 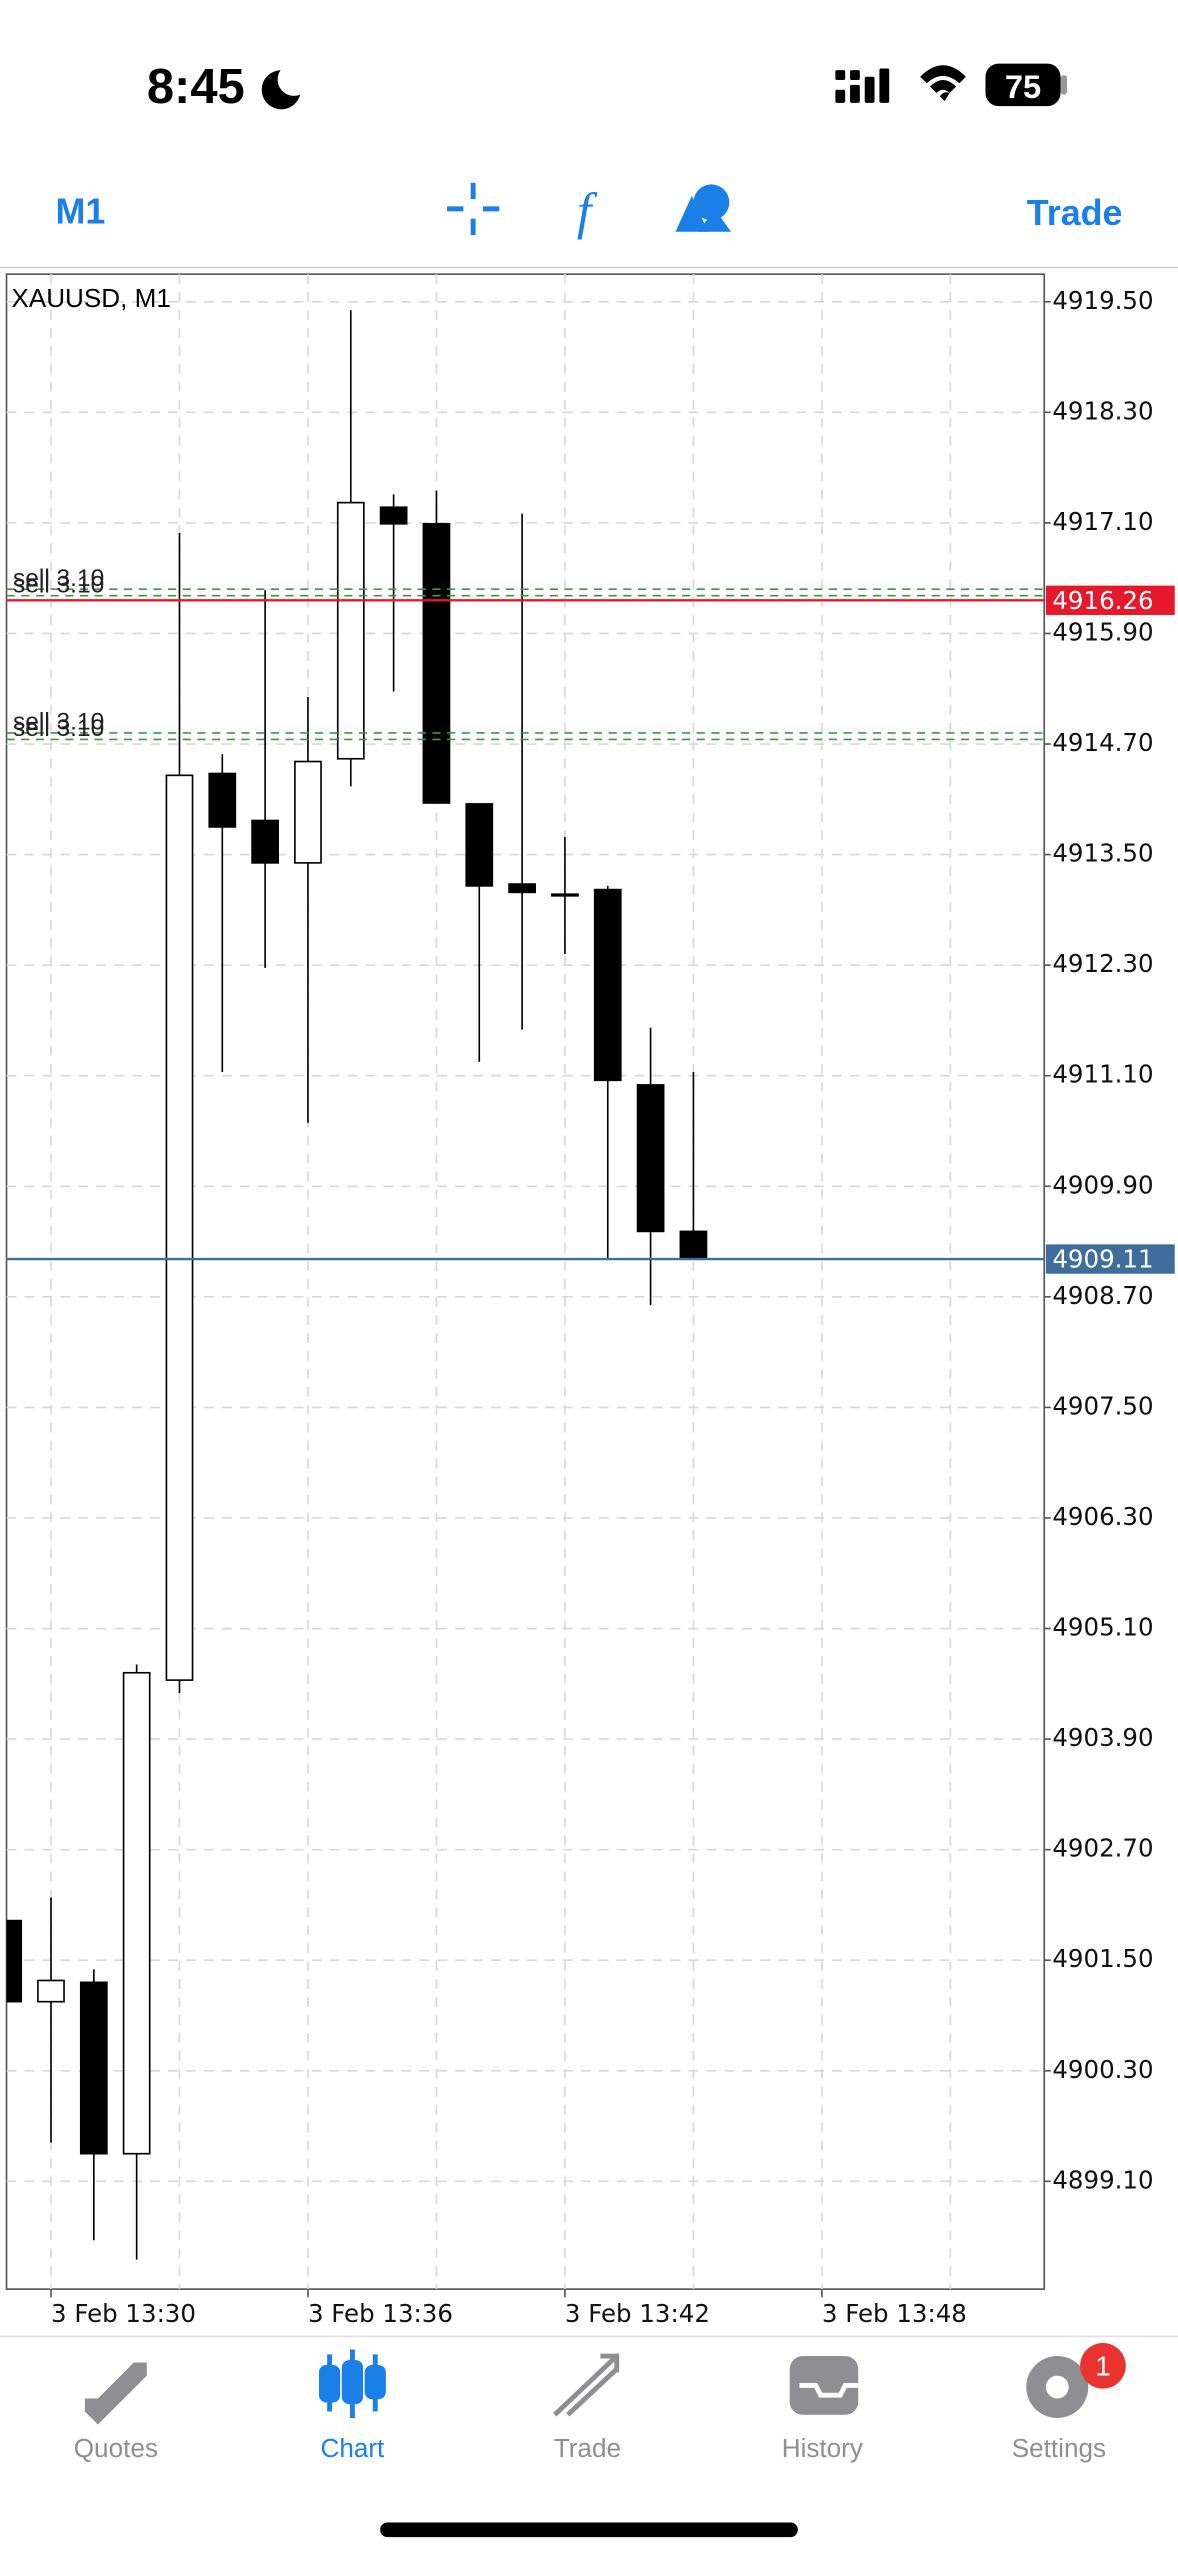 I want to click on indicators-button: f, so click(x=587, y=211).